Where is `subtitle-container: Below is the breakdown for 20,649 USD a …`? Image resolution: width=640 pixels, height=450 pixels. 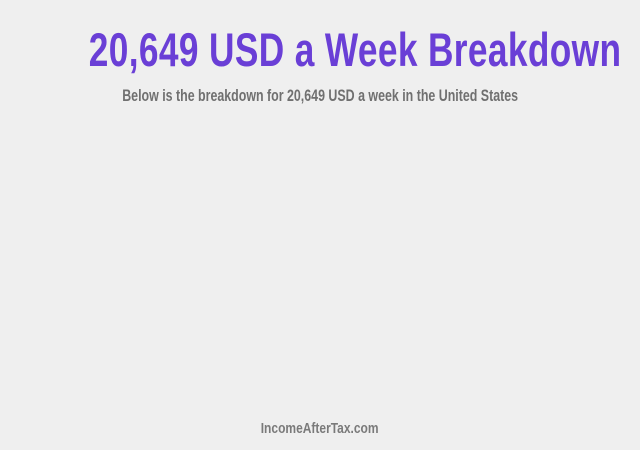 subtitle-container: Below is the breakdown for 20,649 USD a … is located at coordinates (320, 96).